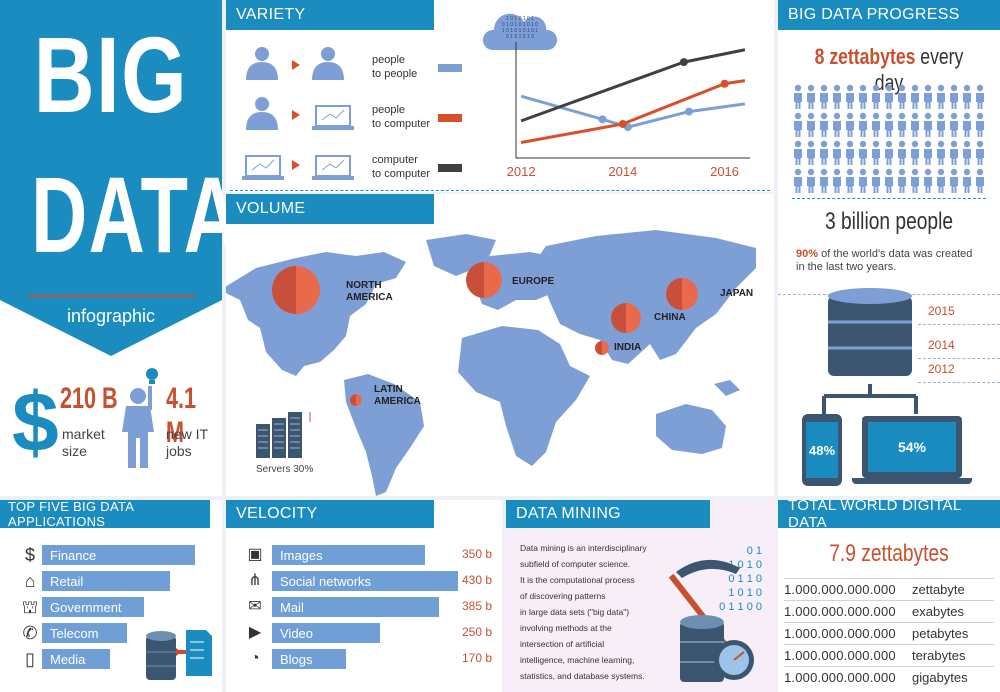 This screenshot has height=692, width=1000. What do you see at coordinates (745, 593) in the screenshot?
I see `binary-line: 1 0 1 0` at bounding box center [745, 593].